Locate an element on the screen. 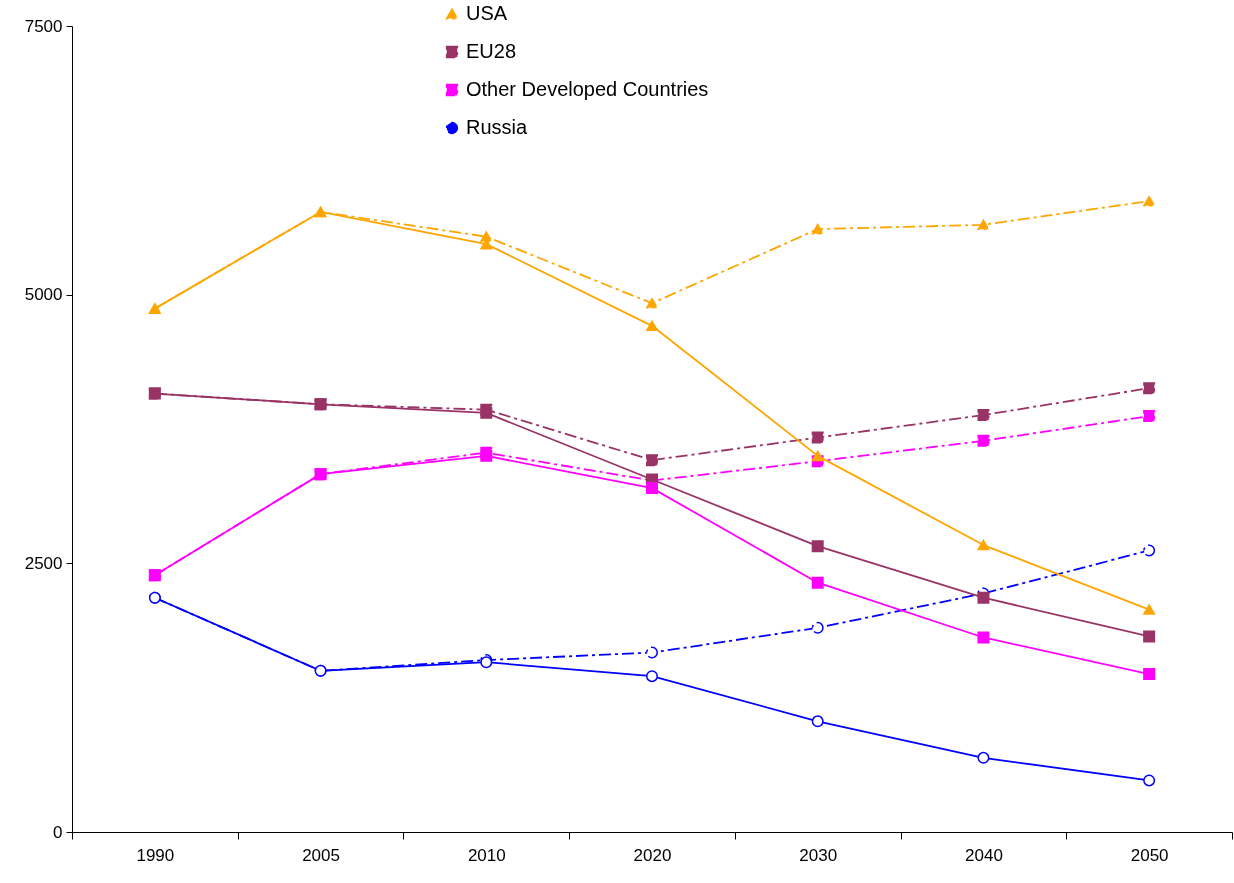  y-tick-label: 5000 is located at coordinates (43, 295).